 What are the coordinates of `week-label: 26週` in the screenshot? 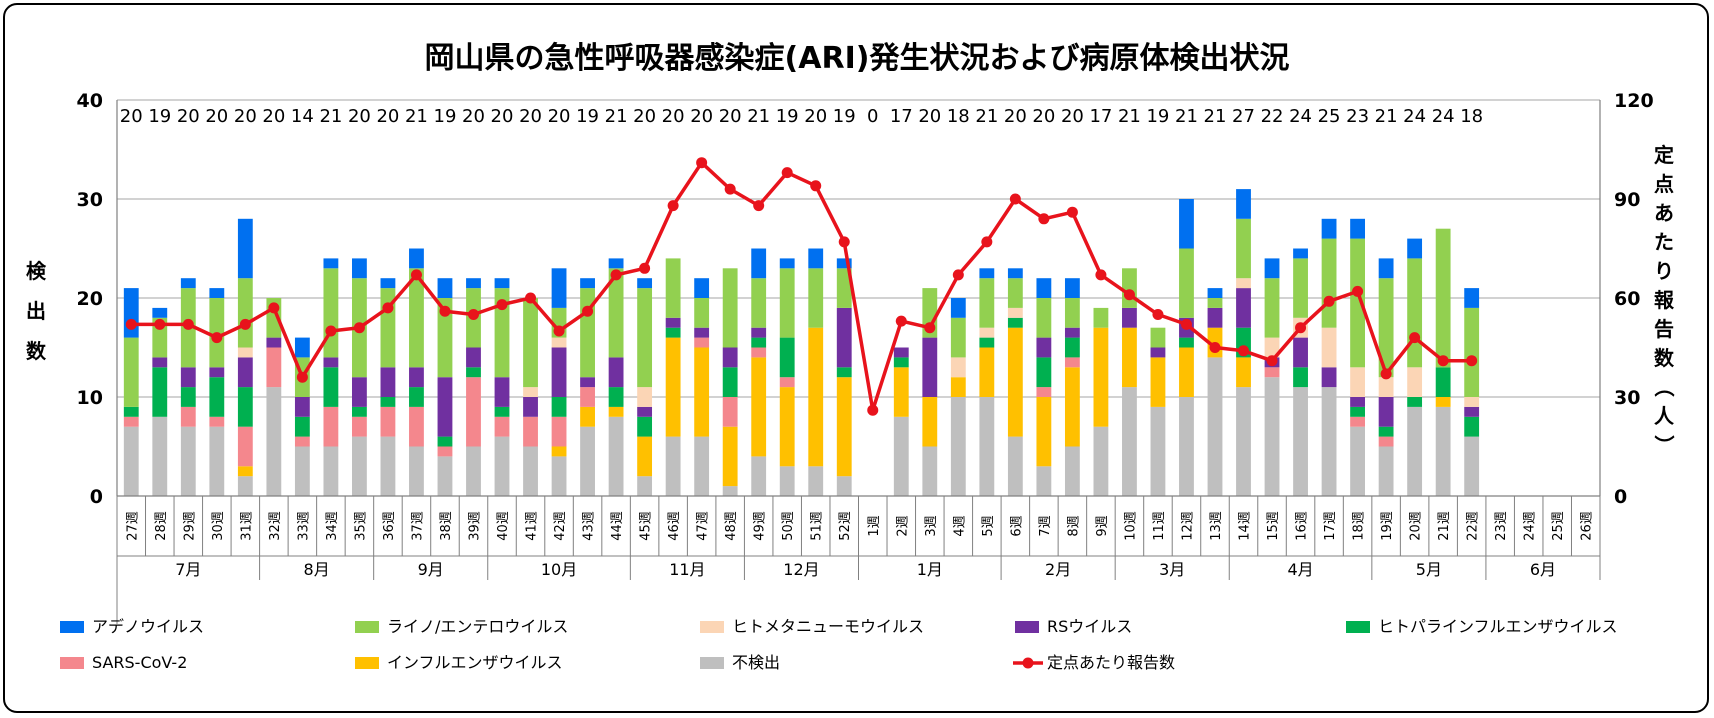 It's located at (1587, 526).